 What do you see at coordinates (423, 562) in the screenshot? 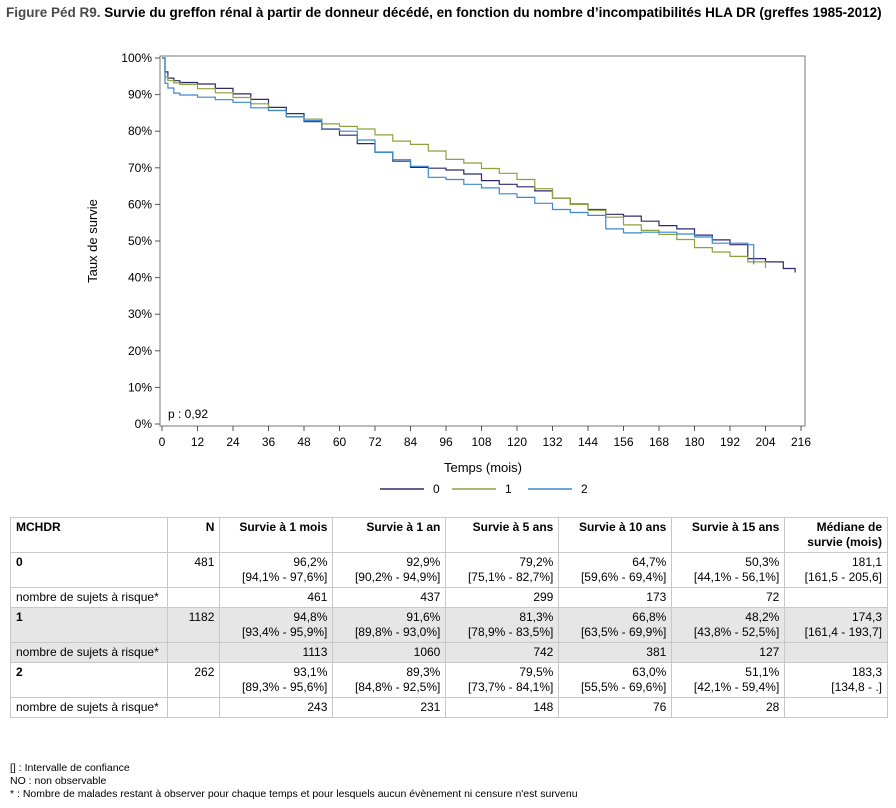
I see `survival-value: 92,9%` at bounding box center [423, 562].